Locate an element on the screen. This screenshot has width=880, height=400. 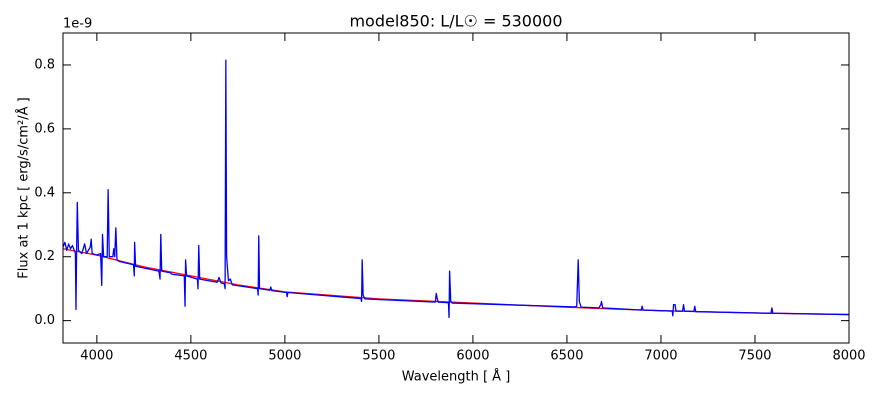
y-tick-label: 0.4 is located at coordinates (44, 192).